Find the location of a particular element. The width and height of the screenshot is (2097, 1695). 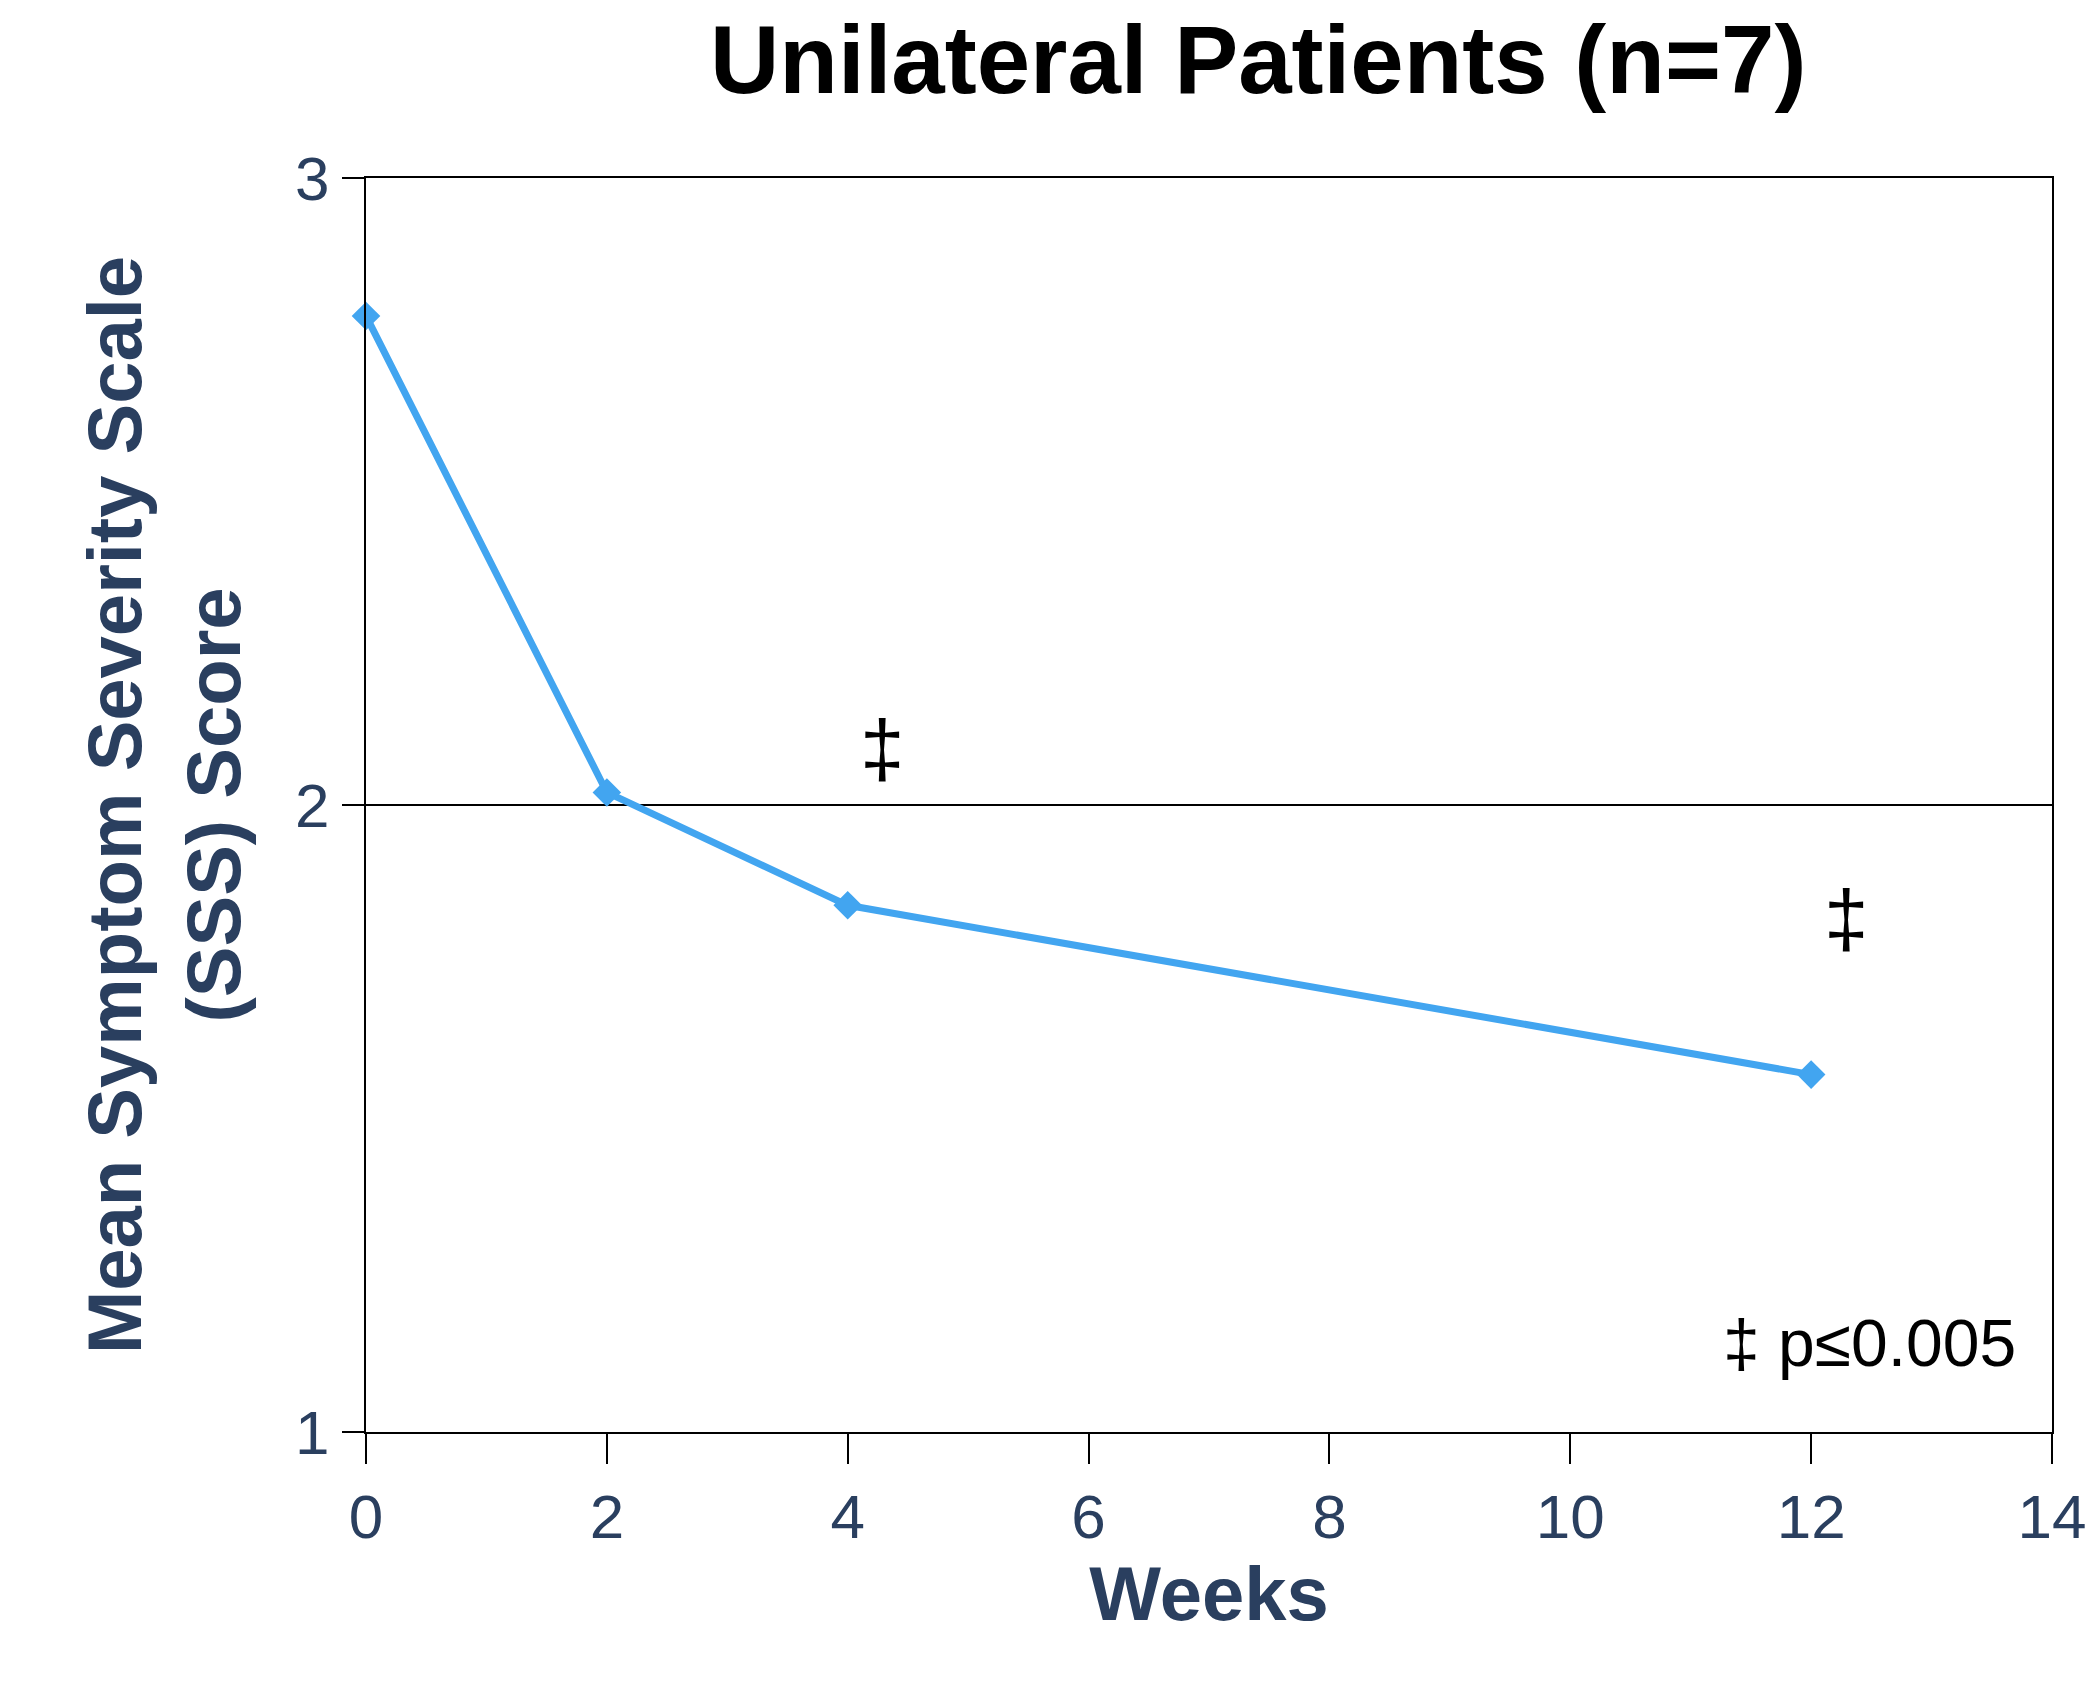

x-tick-label: 2 is located at coordinates (607, 1517).